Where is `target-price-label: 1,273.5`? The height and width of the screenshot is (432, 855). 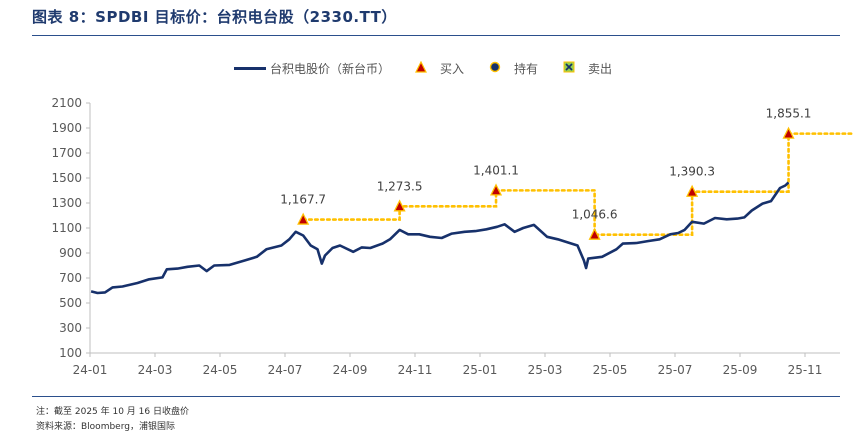 target-price-label: 1,273.5 is located at coordinates (400, 186).